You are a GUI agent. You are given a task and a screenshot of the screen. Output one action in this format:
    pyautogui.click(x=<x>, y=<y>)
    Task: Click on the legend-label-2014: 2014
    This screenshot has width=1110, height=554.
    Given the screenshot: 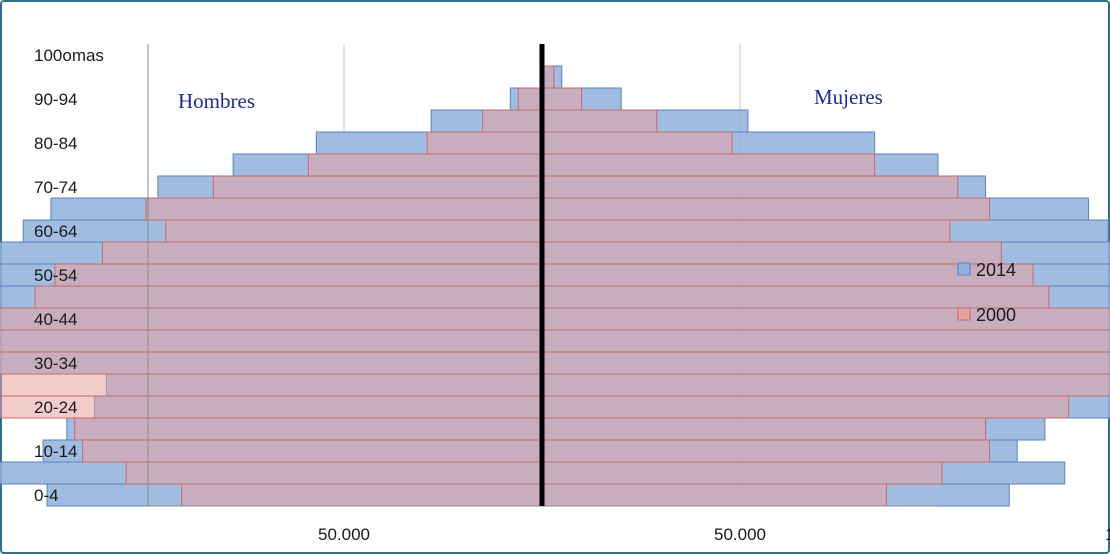 What is the action you would take?
    pyautogui.click(x=996, y=270)
    